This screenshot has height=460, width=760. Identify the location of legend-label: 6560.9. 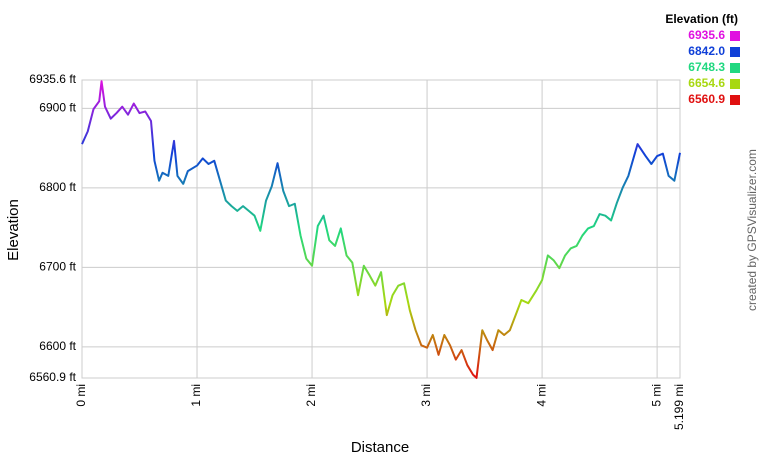
(706, 99).